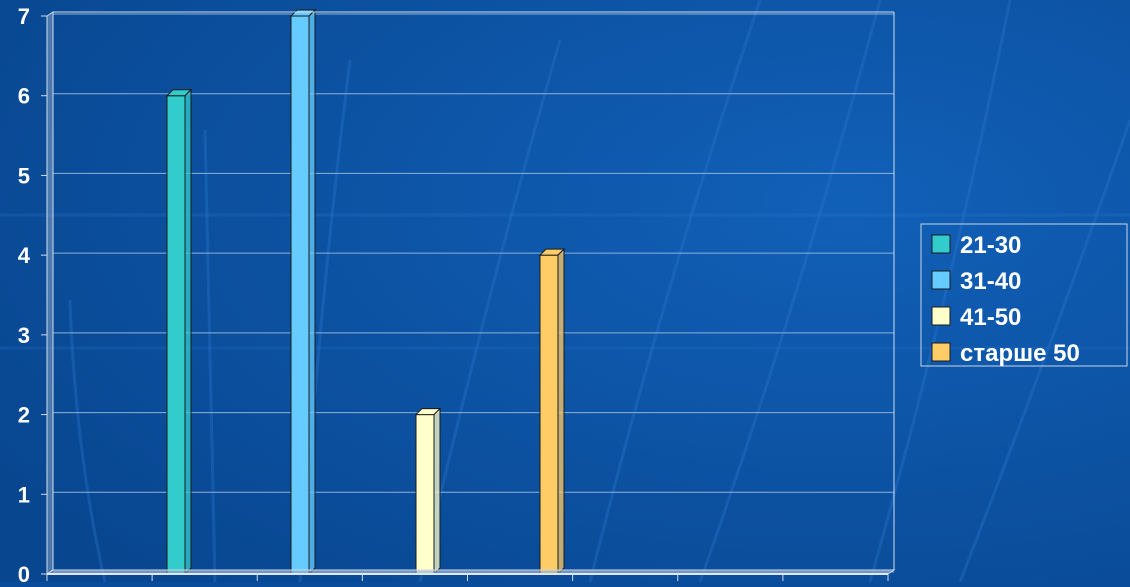 Image resolution: width=1130 pixels, height=587 pixels. What do you see at coordinates (990, 281) in the screenshot?
I see `legend-label: 31-40` at bounding box center [990, 281].